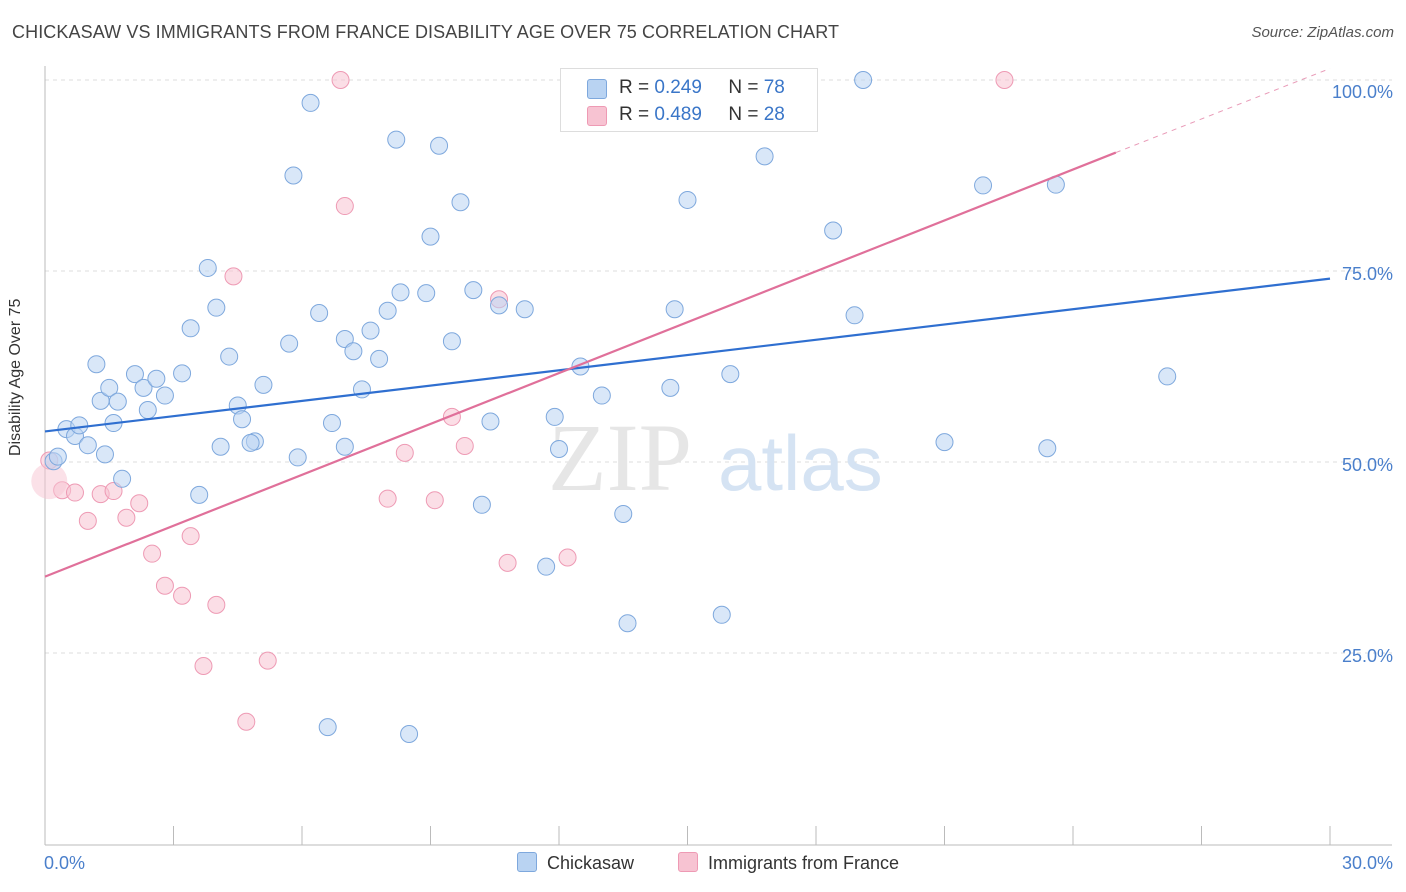 The width and height of the screenshot is (1406, 892). I want to click on legend-r-label-2: R =, so click(634, 114).